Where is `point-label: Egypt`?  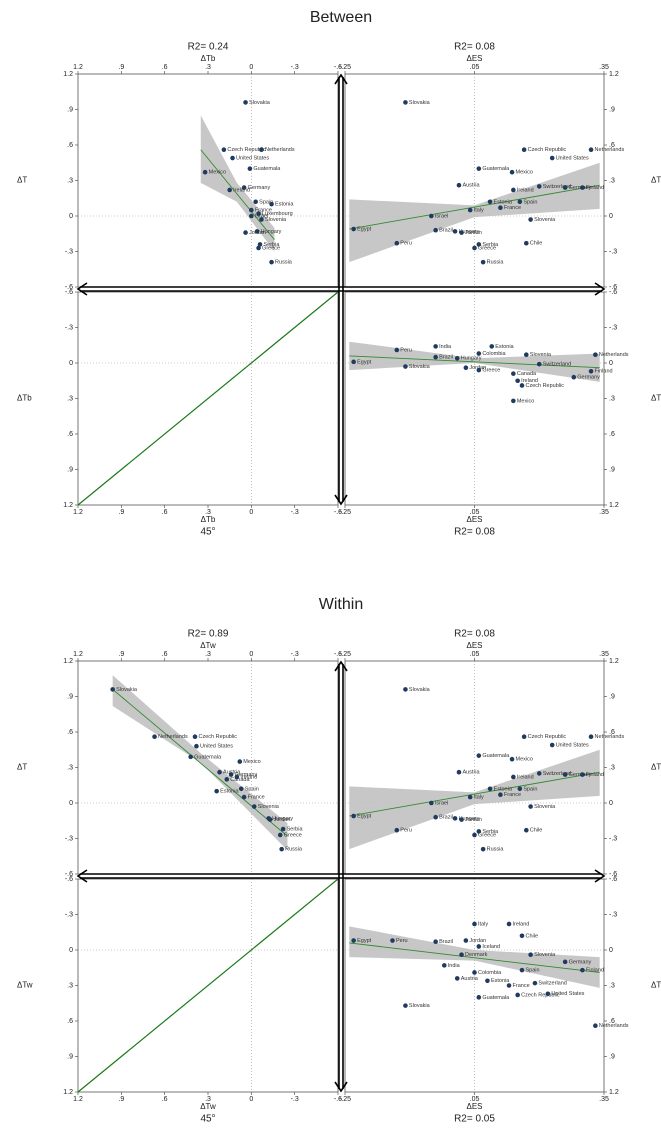 point-label: Egypt is located at coordinates (364, 362).